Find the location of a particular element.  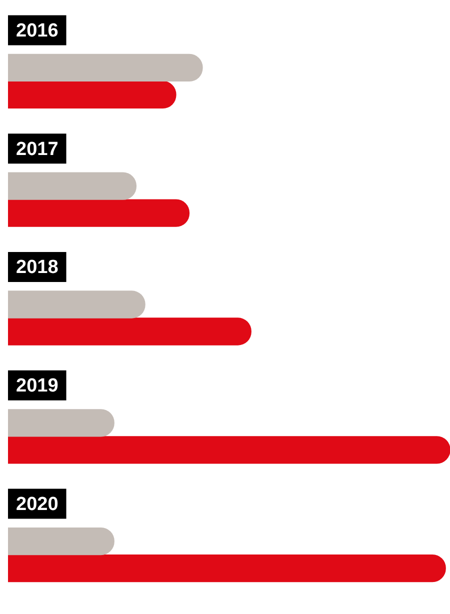

y-tick-label: 2016 is located at coordinates (37, 31).